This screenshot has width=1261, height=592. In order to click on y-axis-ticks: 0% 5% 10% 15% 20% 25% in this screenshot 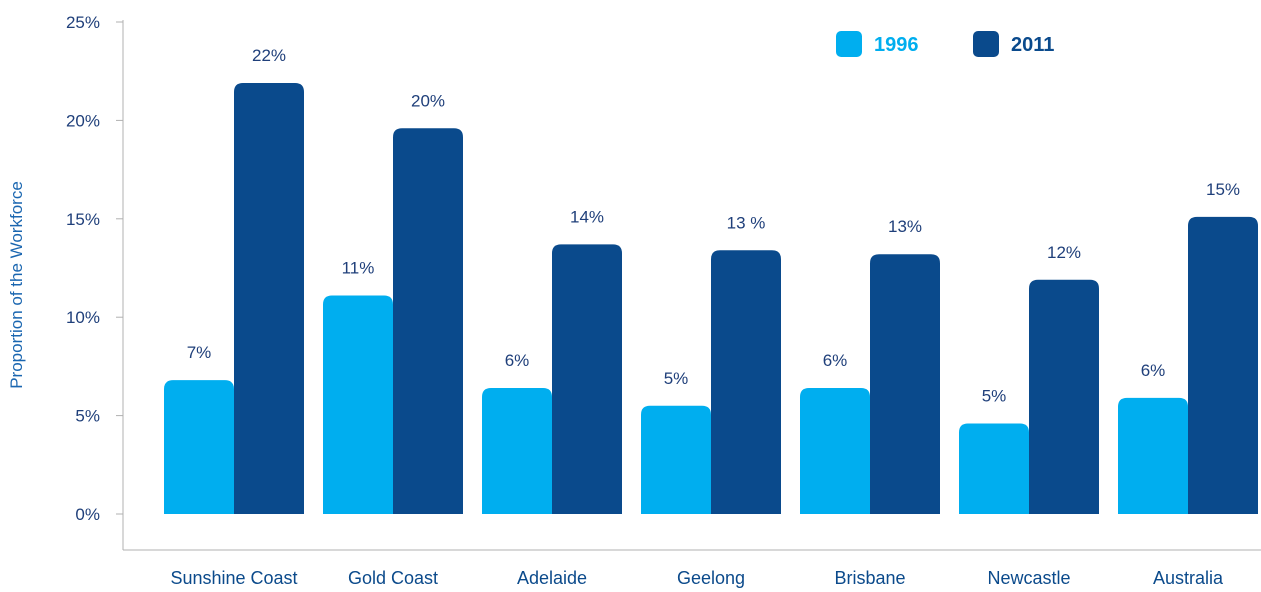, I will do `click(94, 268)`.